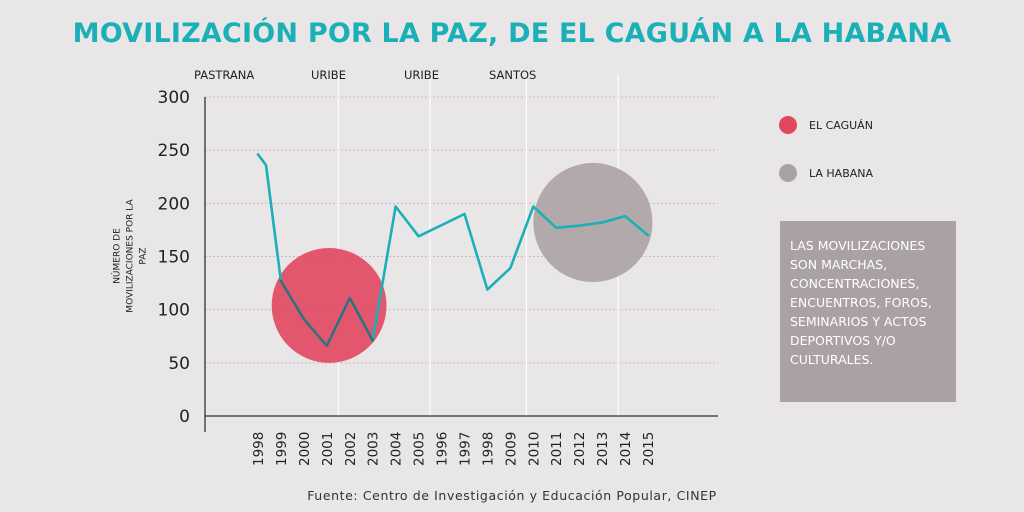 This screenshot has height=512, width=1024. Describe the element at coordinates (224, 75) in the screenshot. I see `period-label-pastrana: PASTRANA` at that location.